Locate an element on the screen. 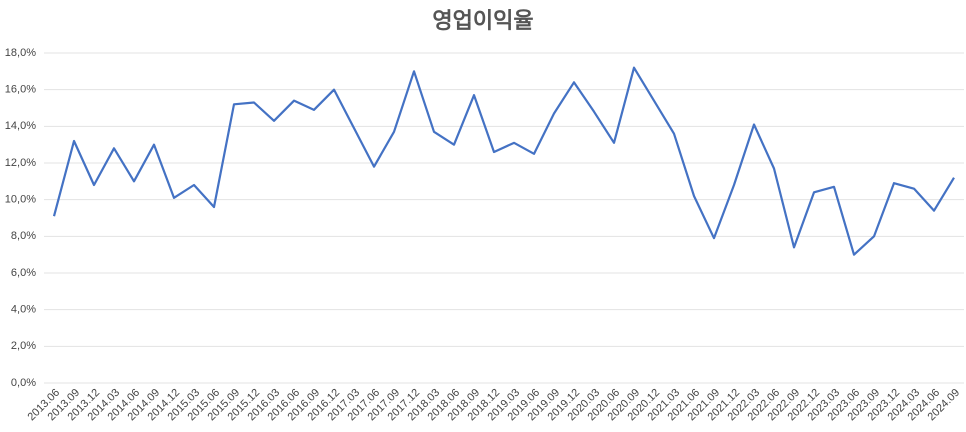  y-tick-label: 0,0% is located at coordinates (23, 383).